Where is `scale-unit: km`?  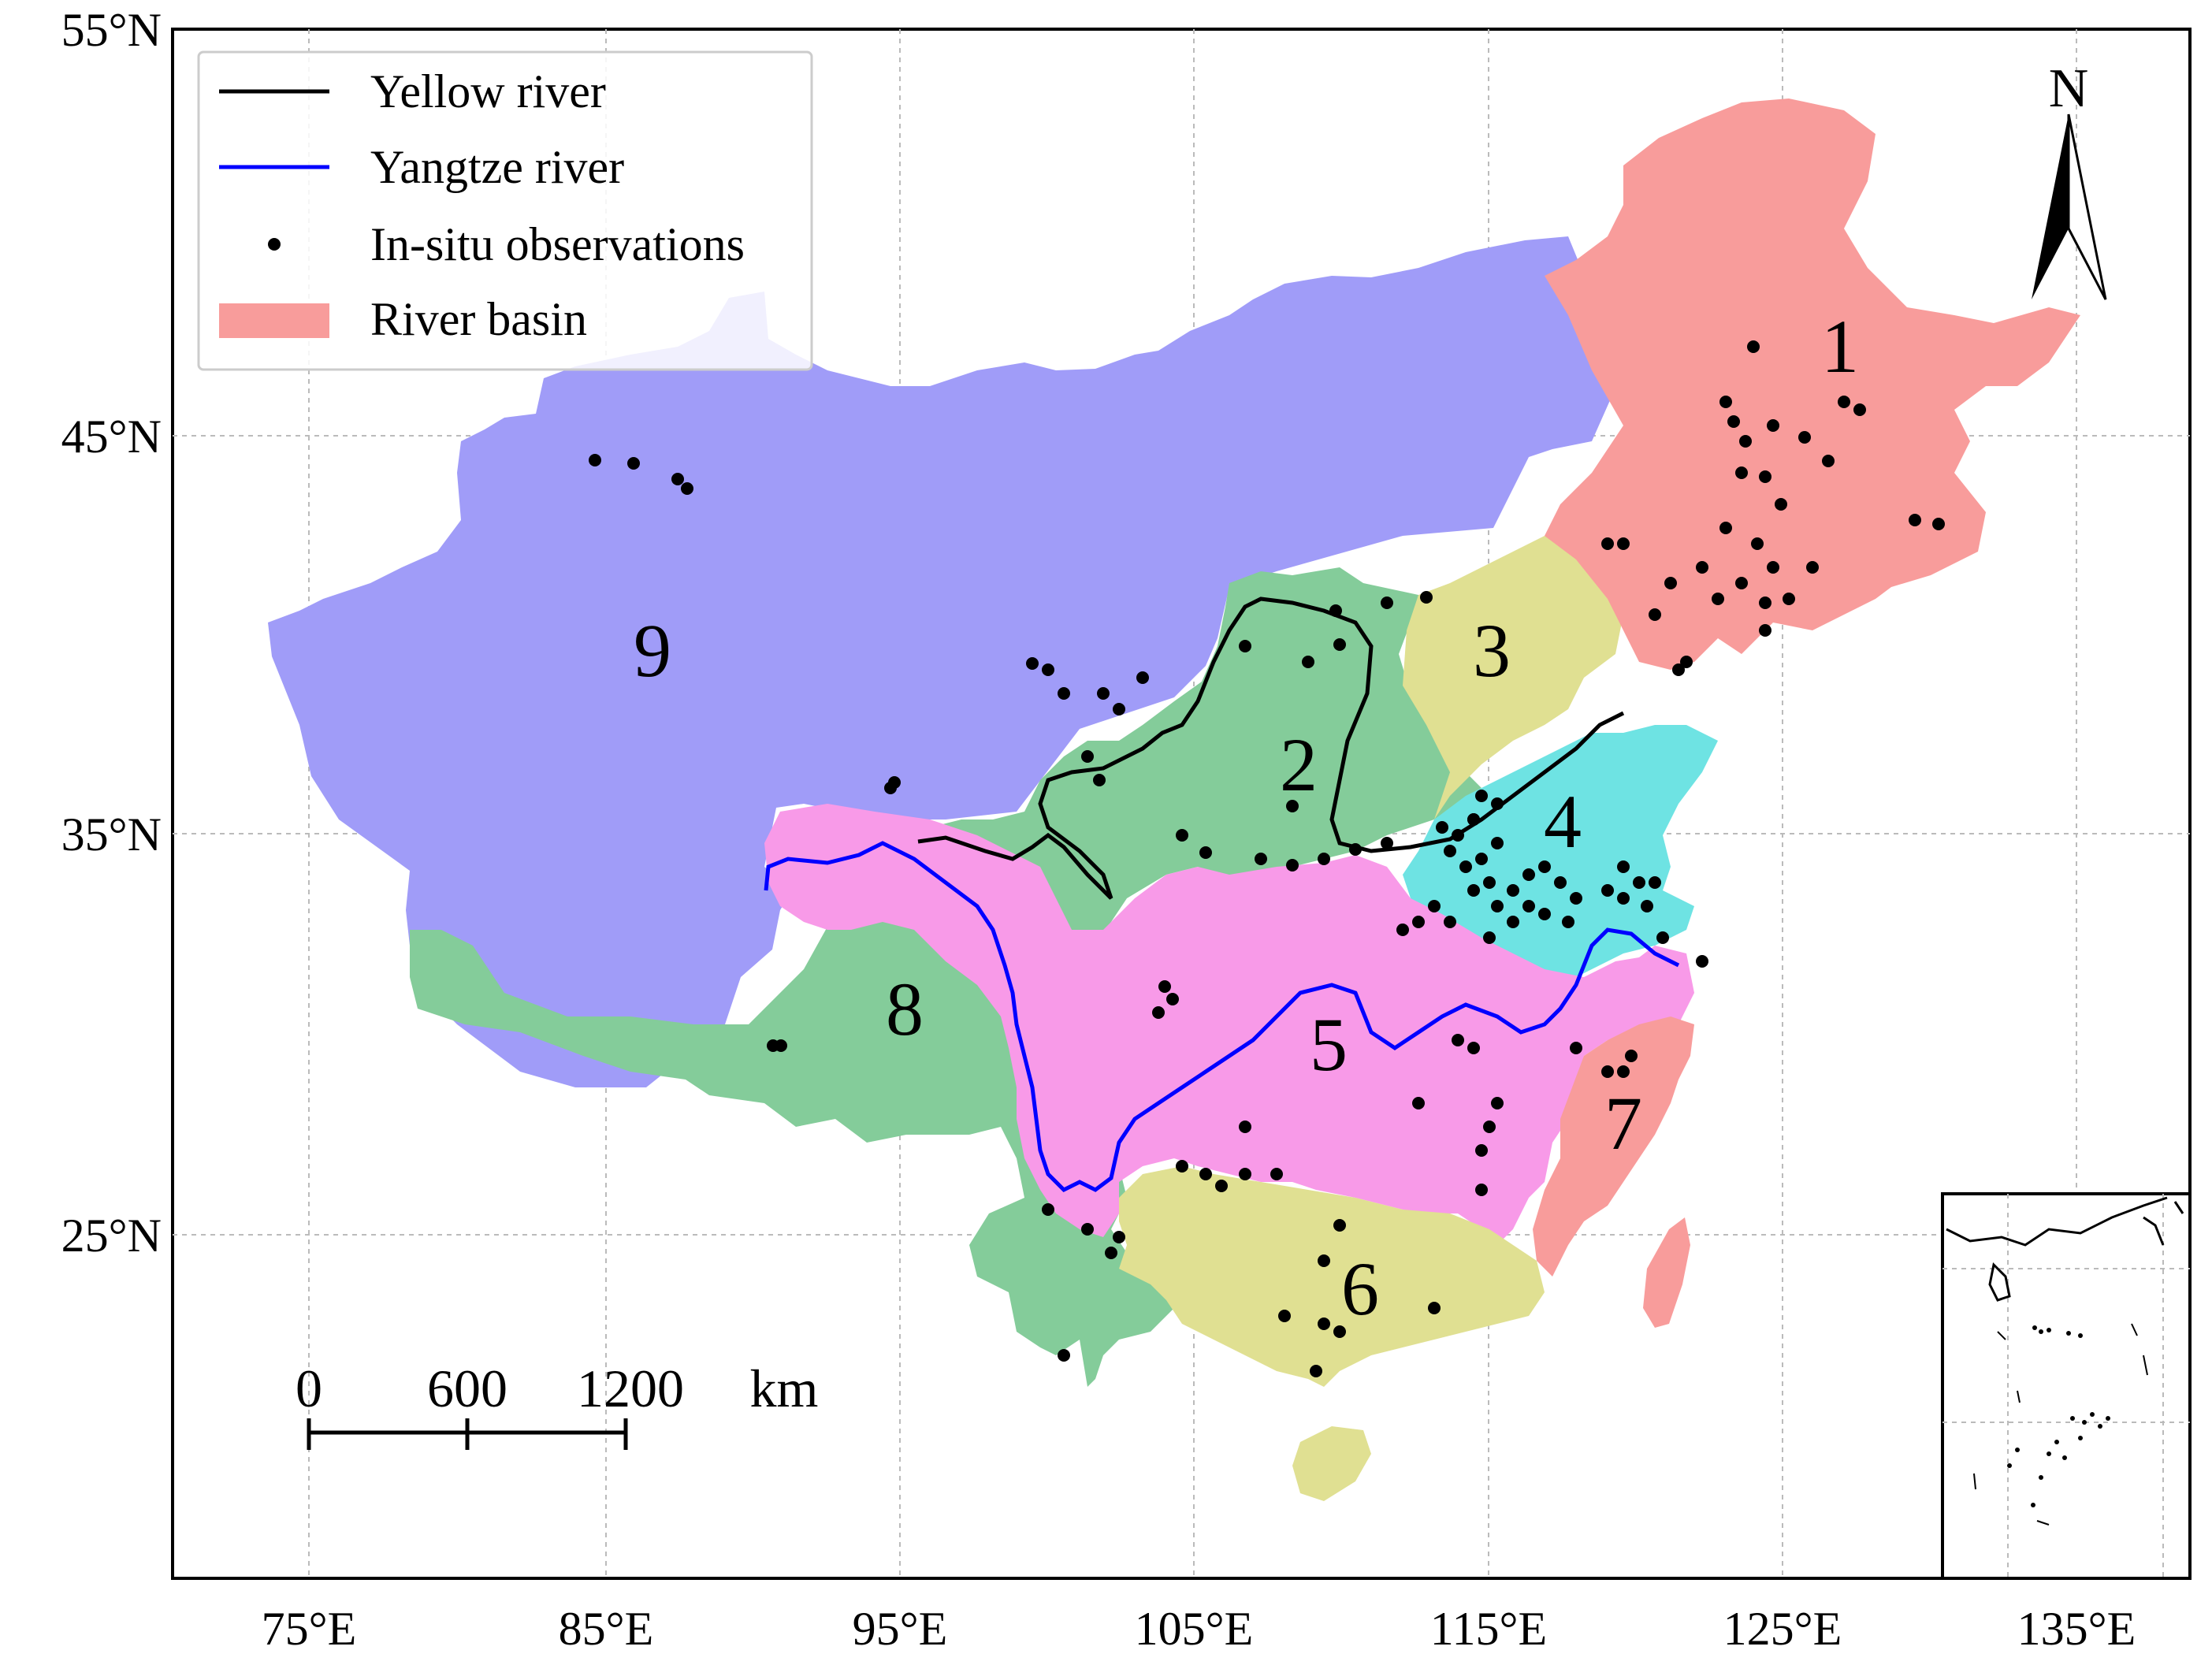
scale-unit: km is located at coordinates (784, 1388).